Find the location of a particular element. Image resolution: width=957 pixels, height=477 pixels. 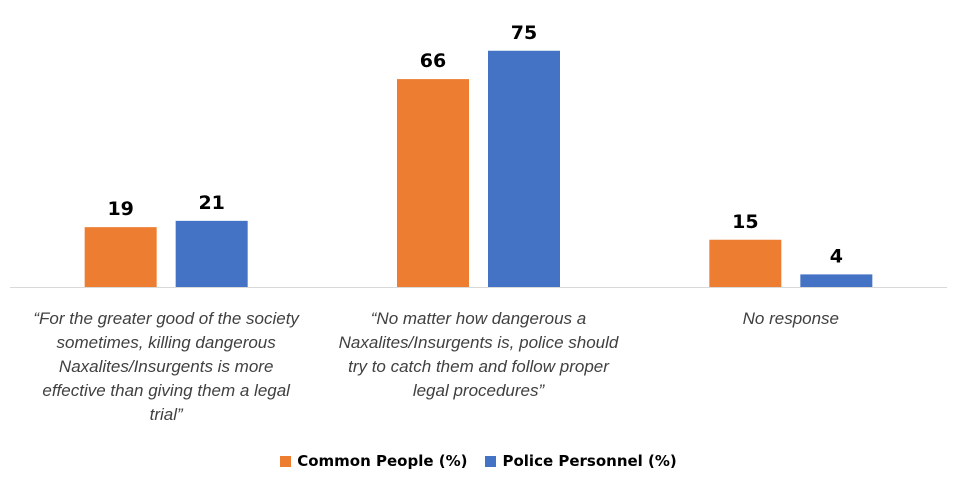

legend-swatch-police-personnel is located at coordinates (491, 461).